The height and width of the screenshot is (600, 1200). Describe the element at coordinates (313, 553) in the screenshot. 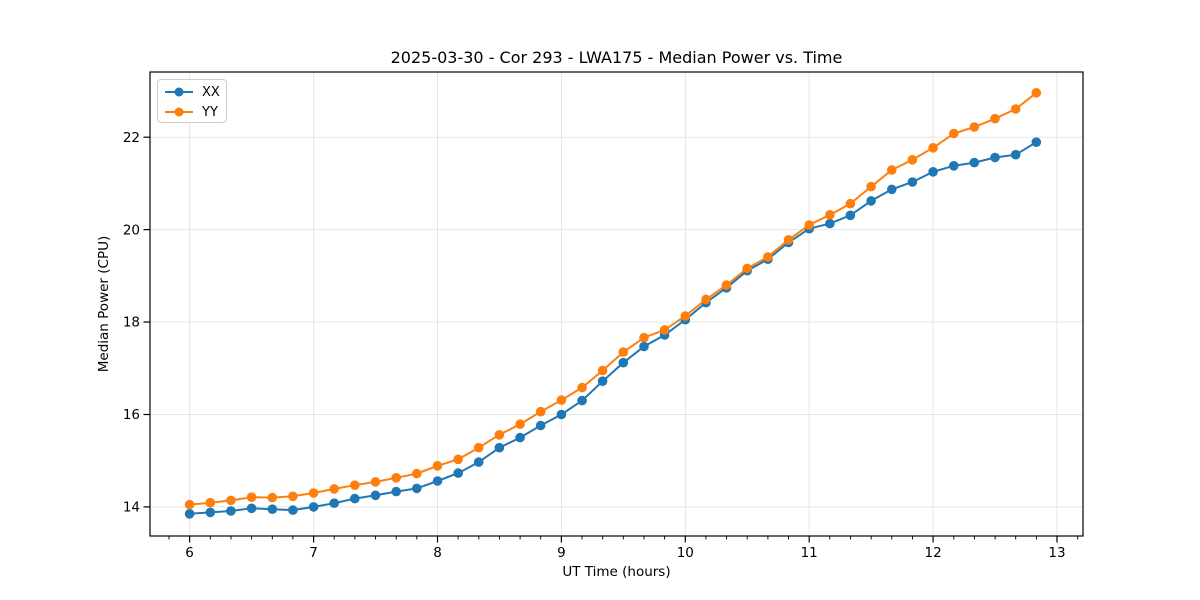

I see `x-tick-label: 7` at that location.